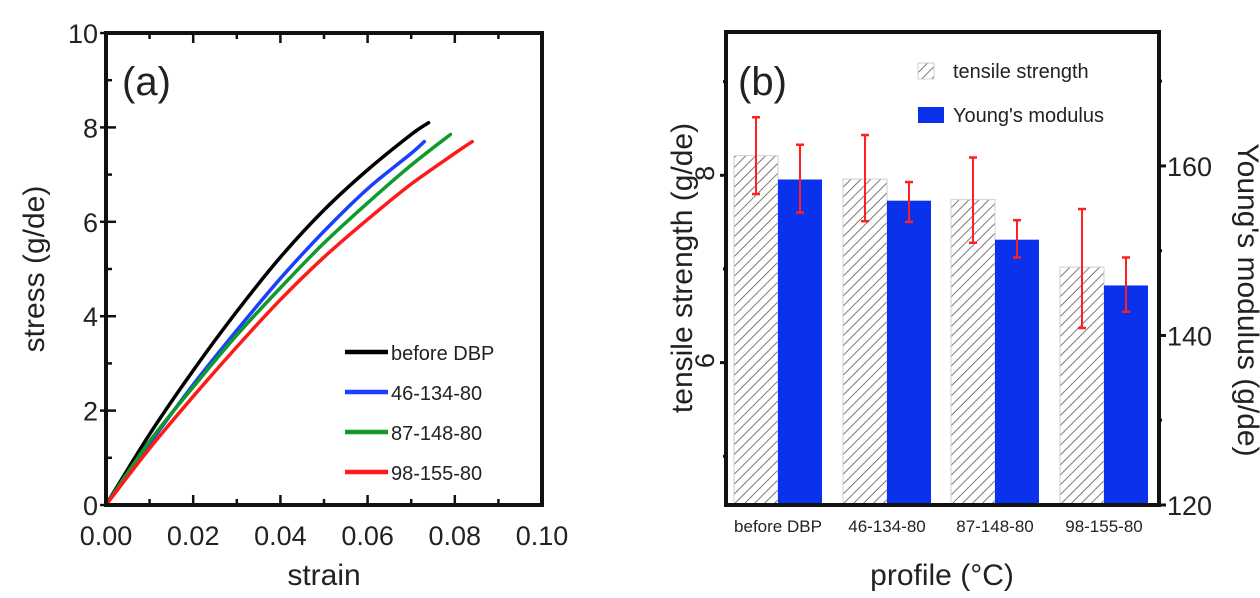 Image resolution: width=1260 pixels, height=598 pixels. Describe the element at coordinates (931, 115) in the screenshot. I see `legend-swatch-youngs-modulus` at that location.